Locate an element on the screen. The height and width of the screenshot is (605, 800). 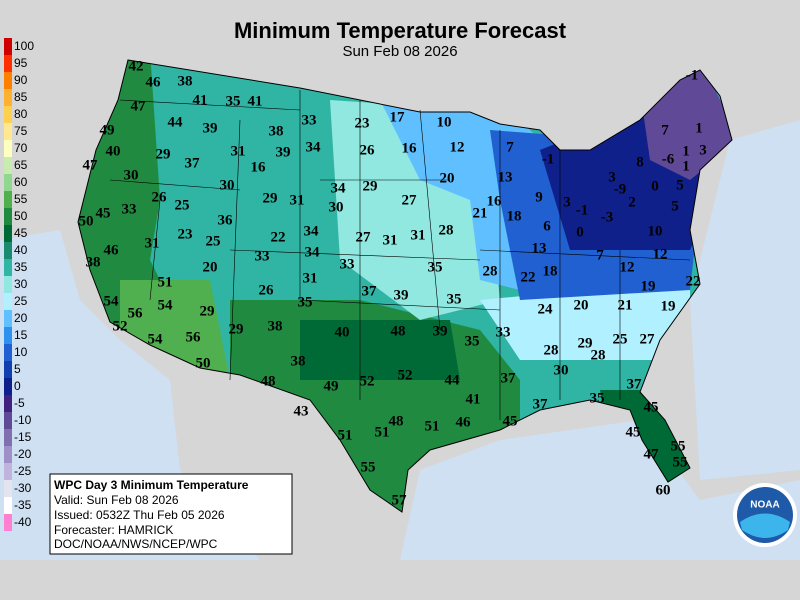
station-value: 1 is located at coordinates (686, 166).